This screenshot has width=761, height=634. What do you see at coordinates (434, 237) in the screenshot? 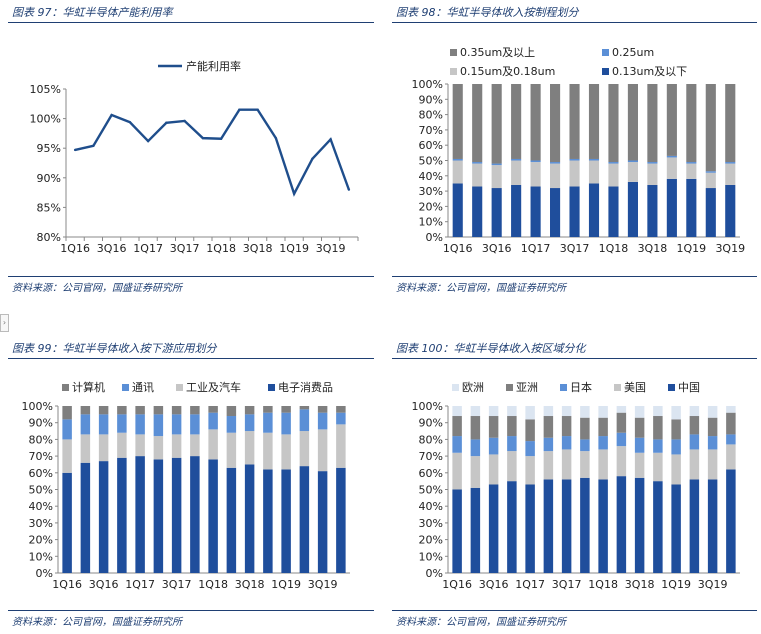
I see `y-tick-label: 0%` at bounding box center [434, 237].